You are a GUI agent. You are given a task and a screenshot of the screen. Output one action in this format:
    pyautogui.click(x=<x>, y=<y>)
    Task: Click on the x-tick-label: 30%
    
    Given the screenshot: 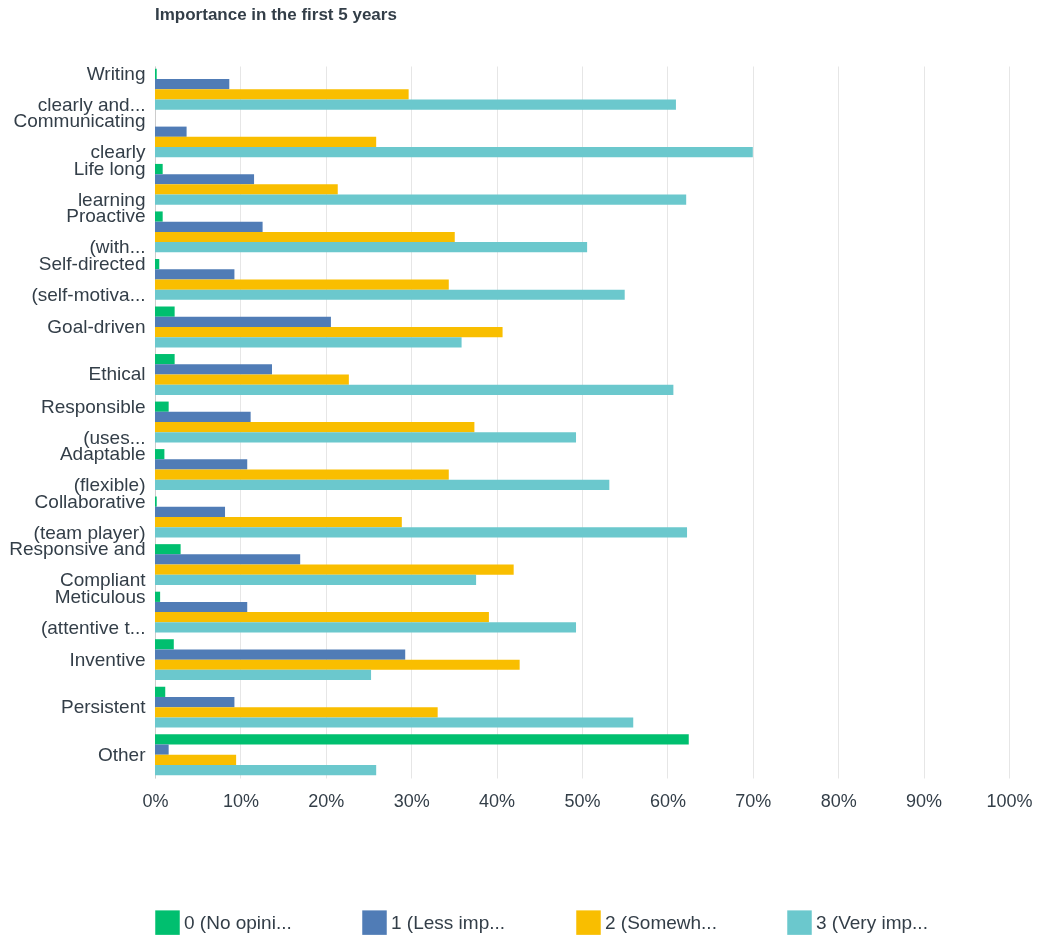 What is the action you would take?
    pyautogui.click(x=411, y=800)
    